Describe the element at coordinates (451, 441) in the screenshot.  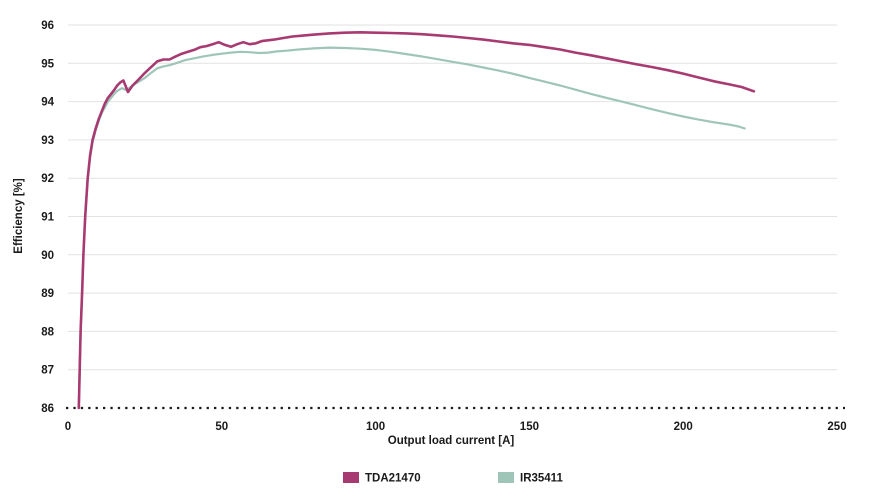
I see `x-axis-label: Output load current [A]` at that location.